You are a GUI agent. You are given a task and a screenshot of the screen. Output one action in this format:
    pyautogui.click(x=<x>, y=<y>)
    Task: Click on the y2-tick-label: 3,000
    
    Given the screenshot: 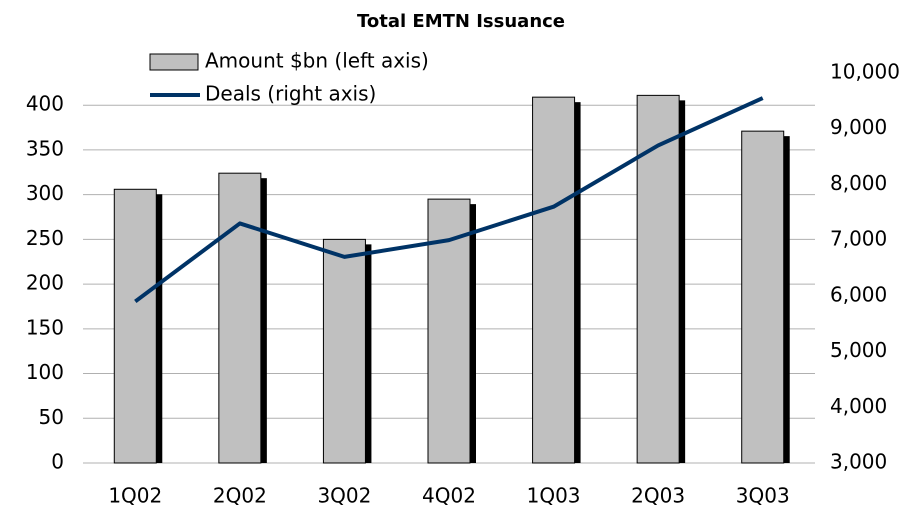 What is the action you would take?
    pyautogui.click(x=858, y=462)
    